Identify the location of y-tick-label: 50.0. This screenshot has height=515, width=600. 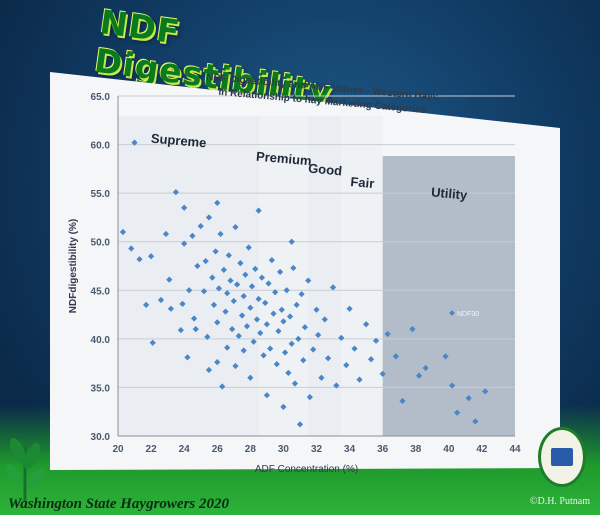
(101, 243).